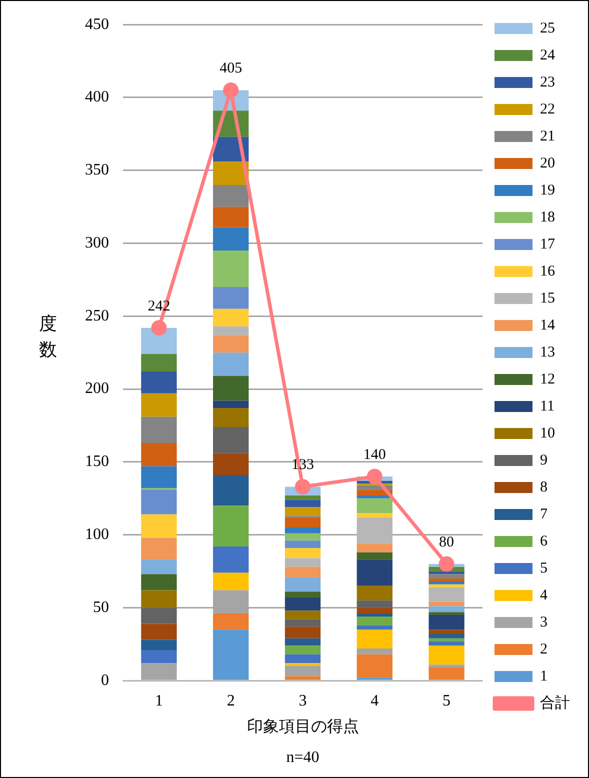  I want to click on y-tick-label: 200, so click(97, 389).